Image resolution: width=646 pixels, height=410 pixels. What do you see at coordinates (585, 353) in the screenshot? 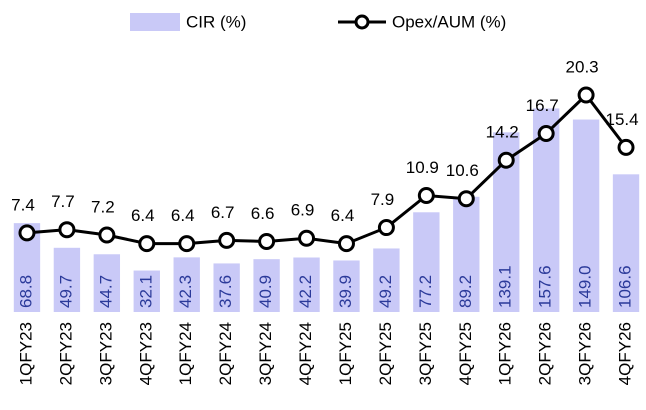
I see `x-tick-label: 3QFY26` at bounding box center [585, 353].